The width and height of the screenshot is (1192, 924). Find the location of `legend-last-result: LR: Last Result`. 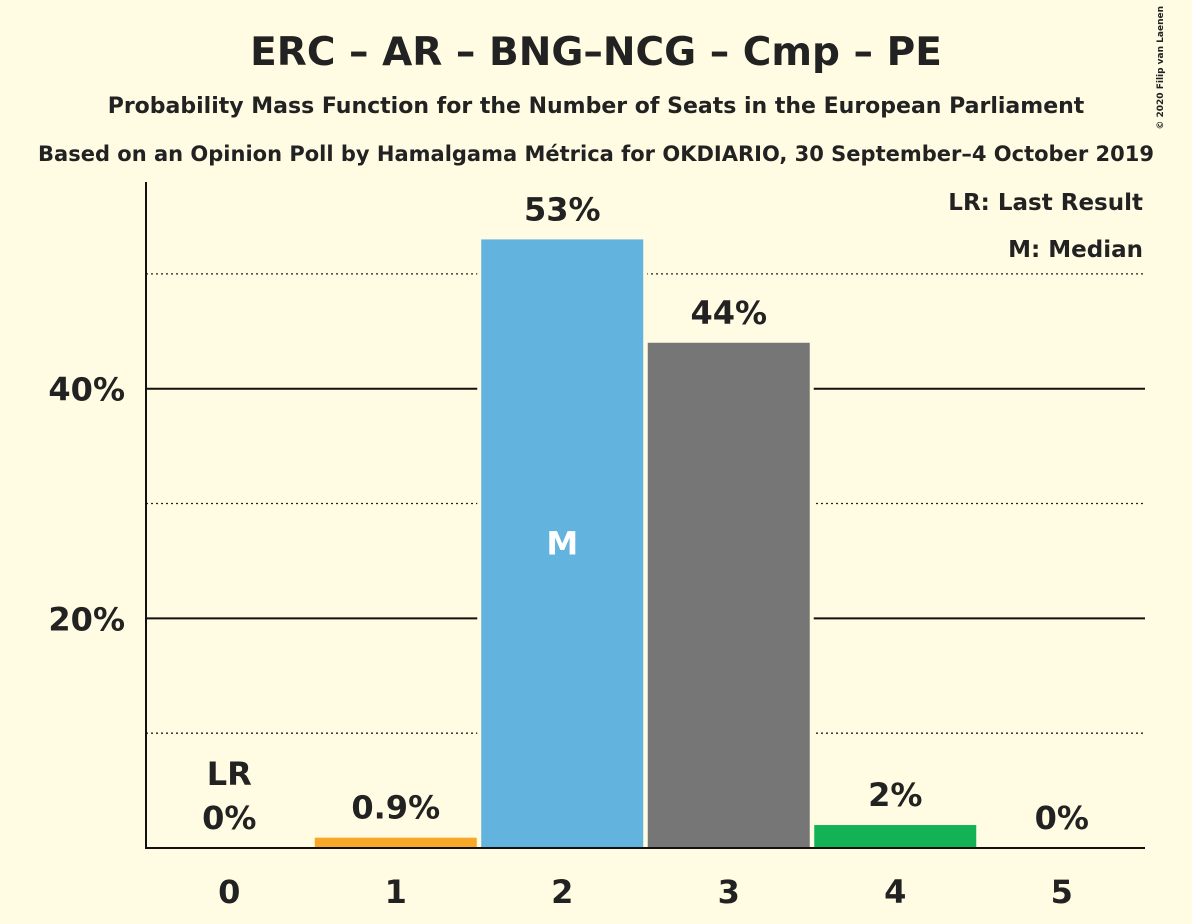

legend-last-result: LR: Last Result is located at coordinates (1045, 203).